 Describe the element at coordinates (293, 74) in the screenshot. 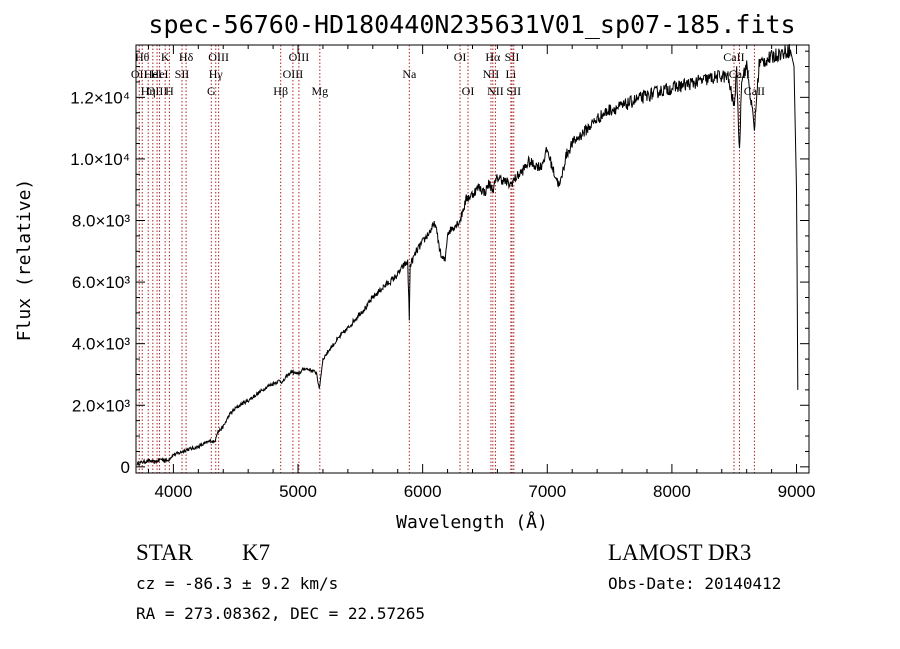

I see `line-marker-label-14: OIII` at that location.